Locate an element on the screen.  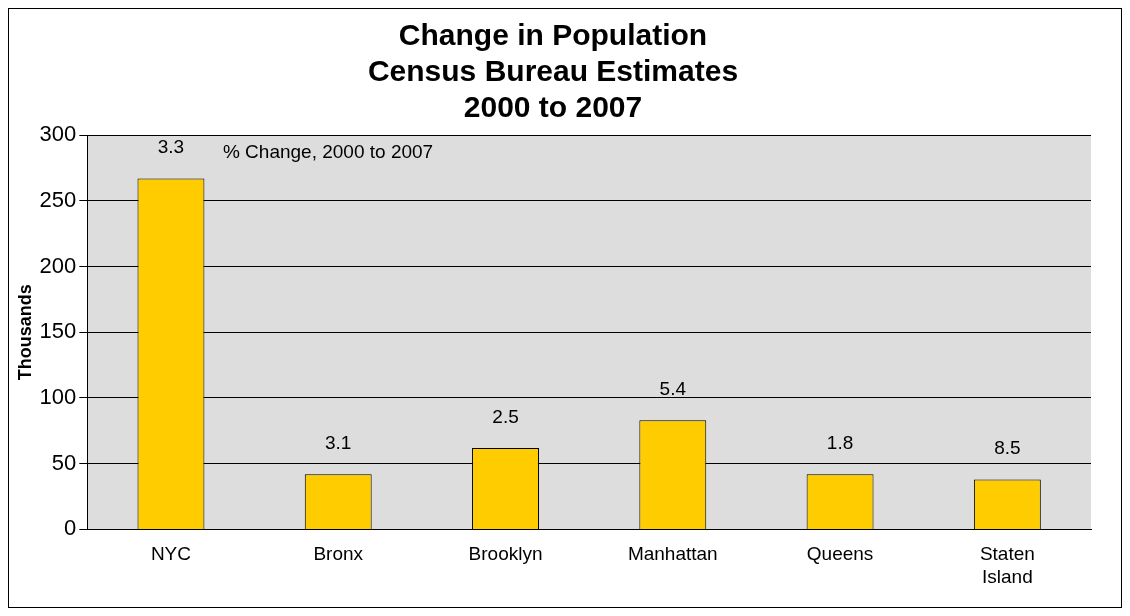
x-tick-label: Brooklyn is located at coordinates (505, 554).